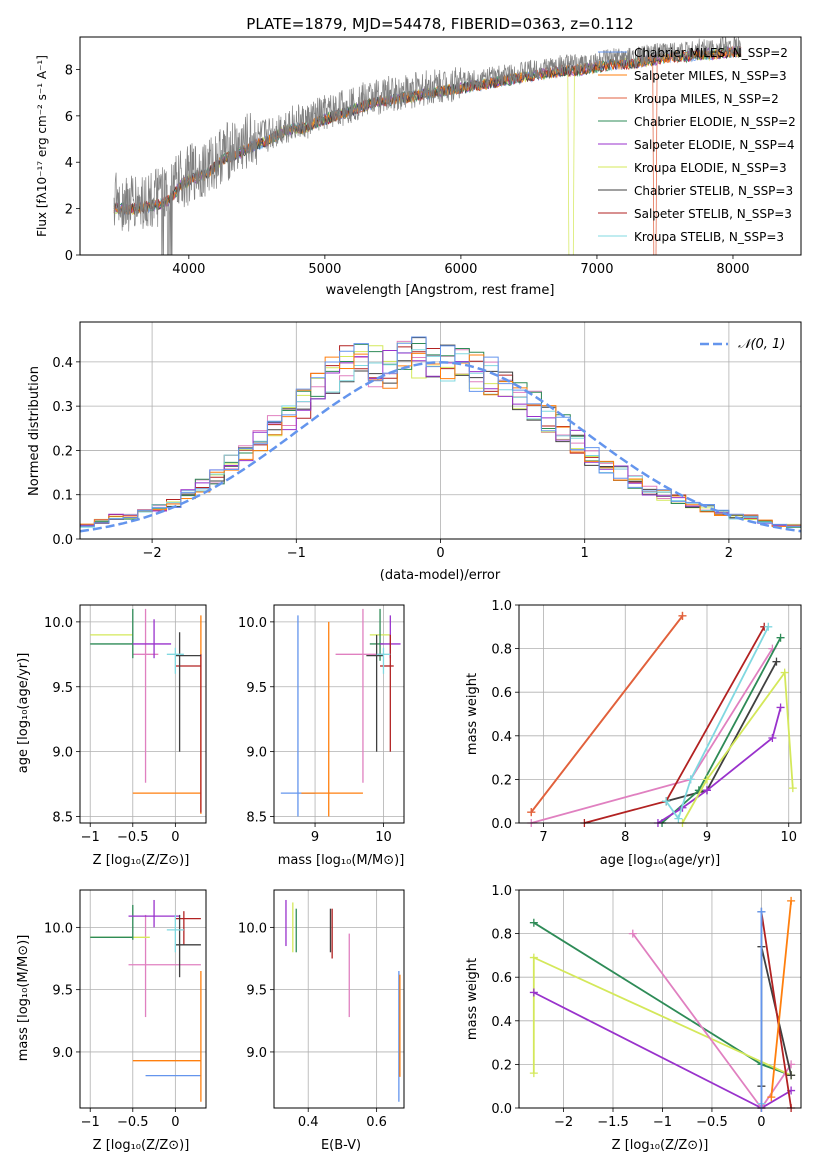 The height and width of the screenshot is (1170, 819). Describe the element at coordinates (376, 1122) in the screenshot. I see `x-tick-label: 0.6` at that location.